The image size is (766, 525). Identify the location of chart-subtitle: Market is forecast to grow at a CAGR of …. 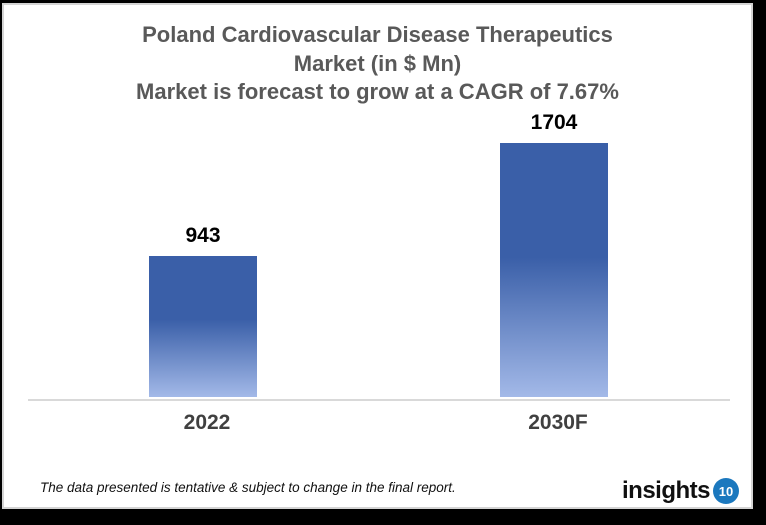
(377, 91).